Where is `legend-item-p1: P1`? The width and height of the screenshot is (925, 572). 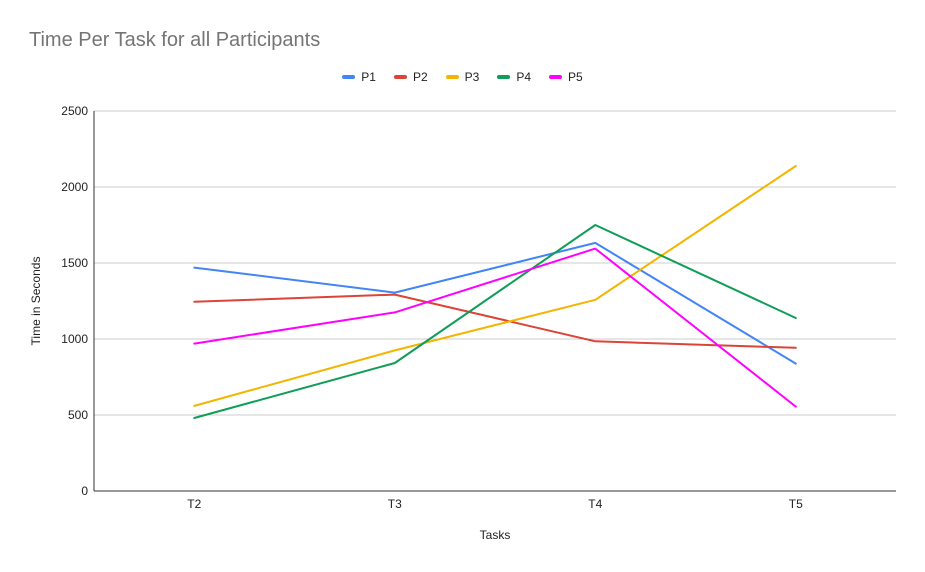
legend-item-p1: P1 is located at coordinates (359, 77).